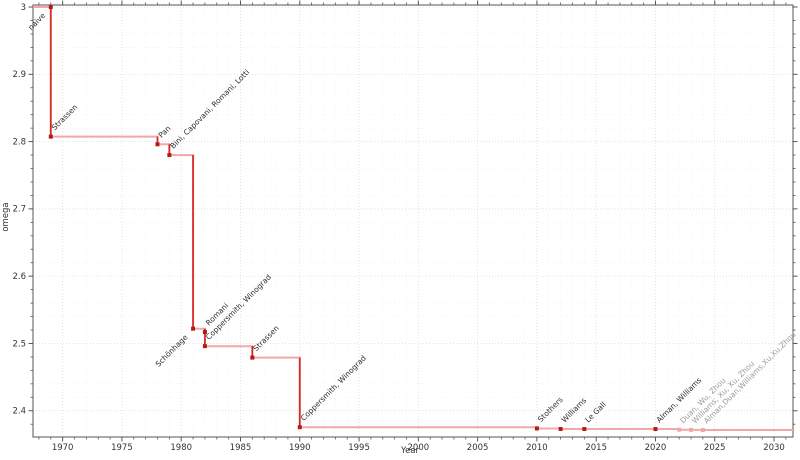 The image size is (800, 460). I want to click on point-label: Pan, so click(165, 132).